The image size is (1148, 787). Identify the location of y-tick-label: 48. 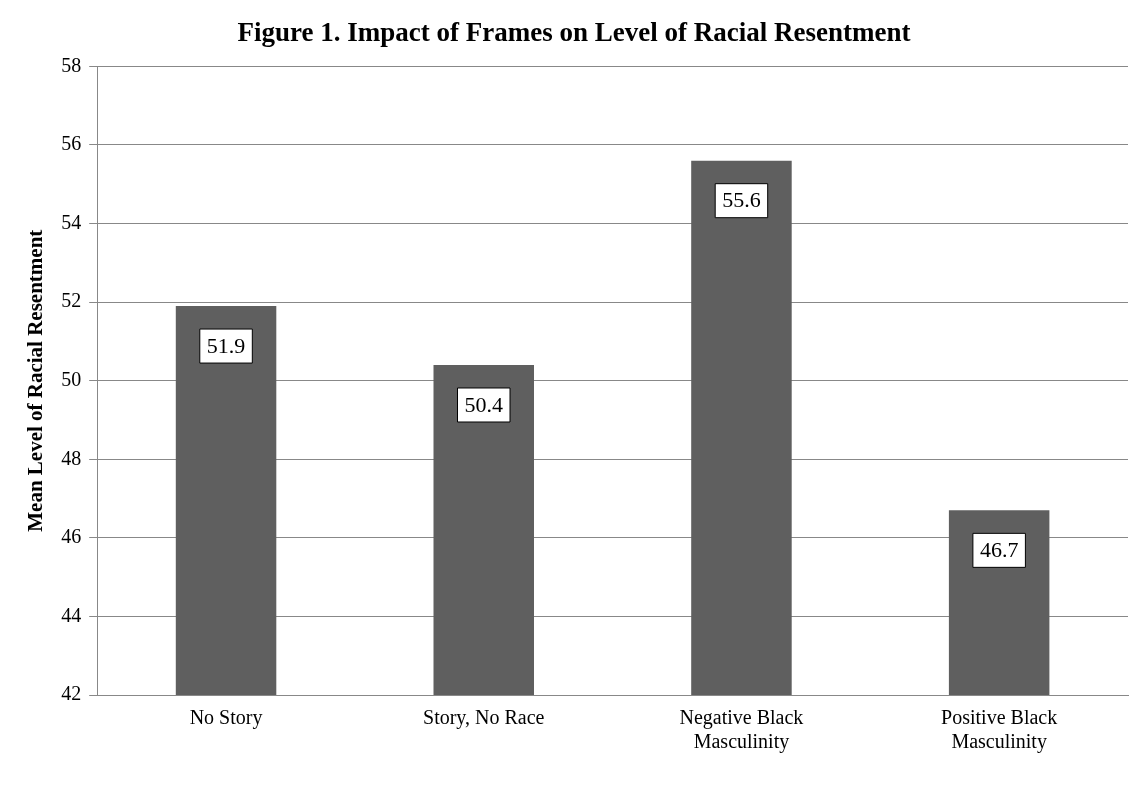
(71, 457).